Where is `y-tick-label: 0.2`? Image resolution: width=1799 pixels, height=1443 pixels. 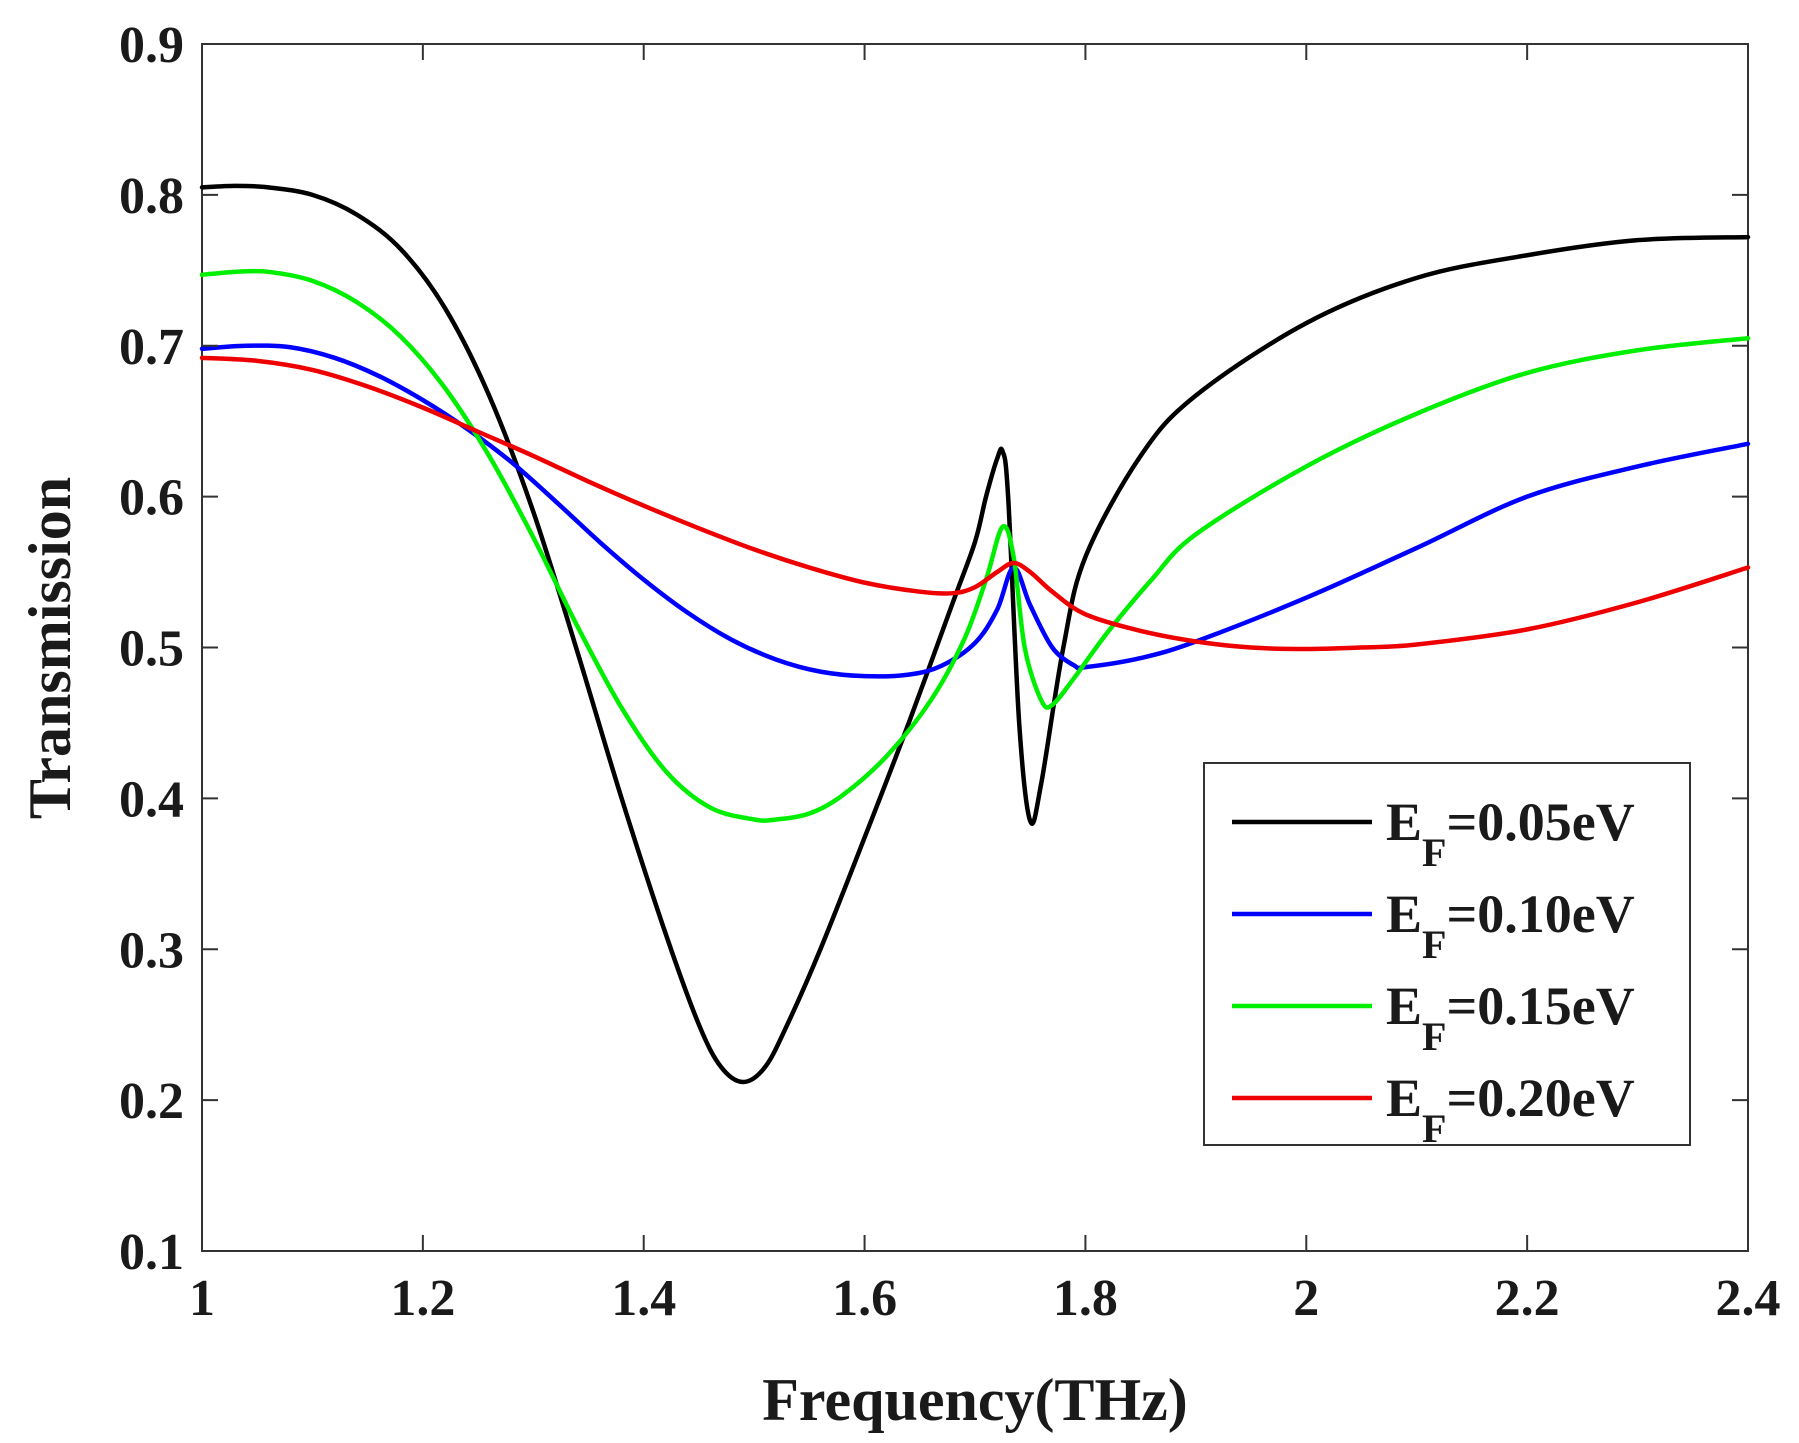
y-tick-label: 0.2 is located at coordinates (151, 1101).